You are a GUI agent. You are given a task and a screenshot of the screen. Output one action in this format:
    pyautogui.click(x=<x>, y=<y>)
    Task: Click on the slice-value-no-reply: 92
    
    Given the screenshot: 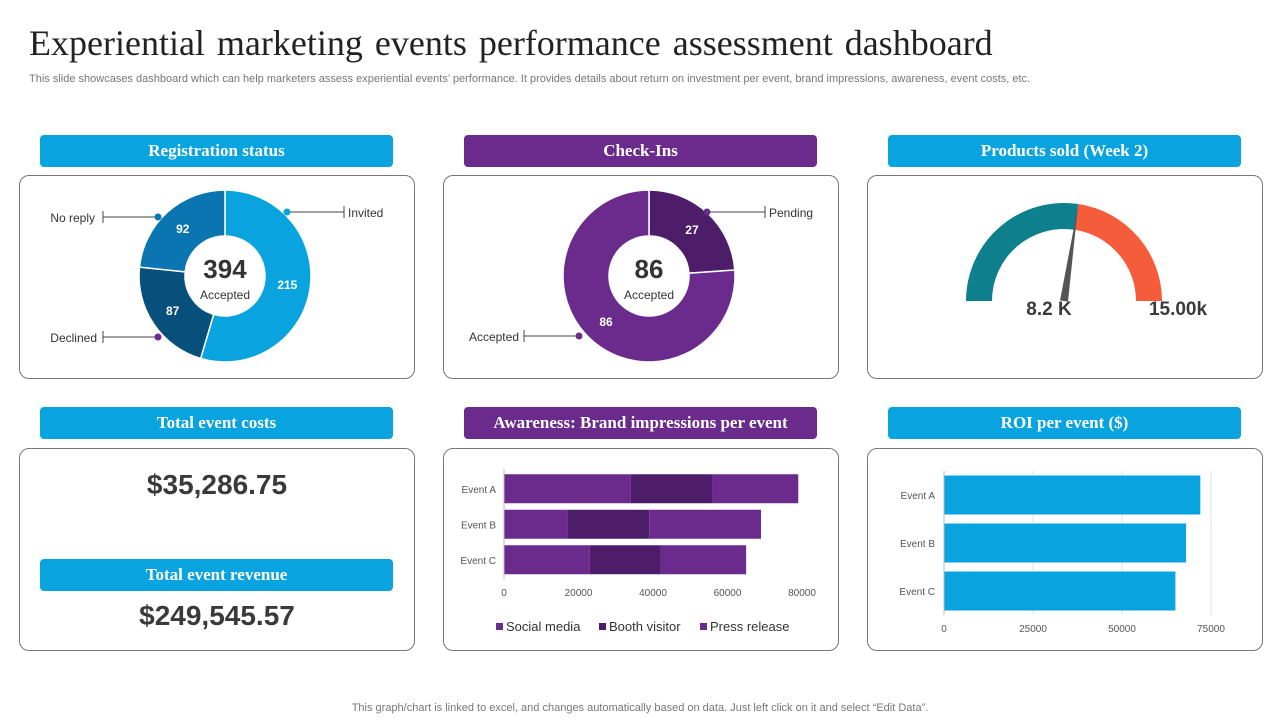 What is the action you would take?
    pyautogui.click(x=183, y=229)
    